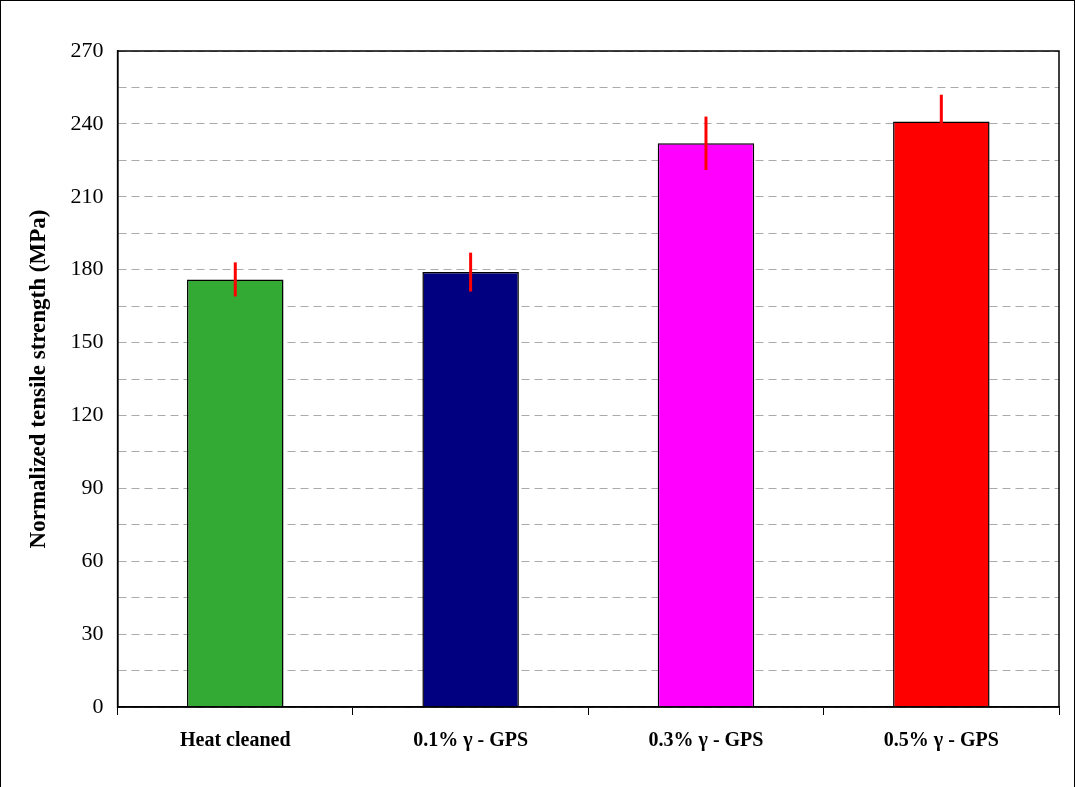 This screenshot has width=1075, height=787. Describe the element at coordinates (87, 268) in the screenshot. I see `y-tick-label: 180` at that location.